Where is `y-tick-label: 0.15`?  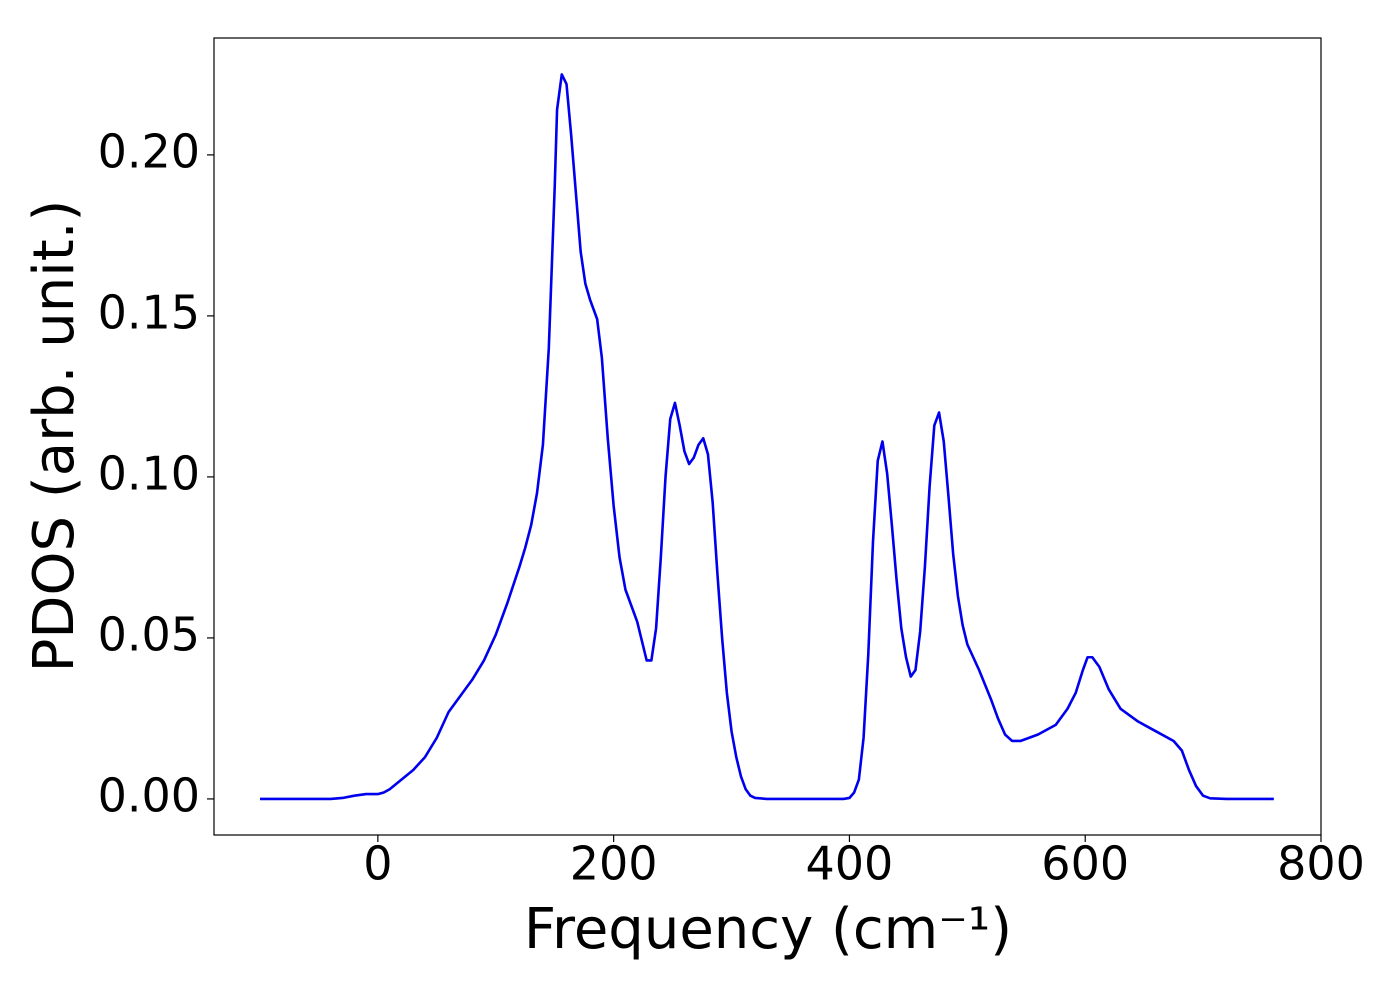
y-tick-label: 0.15 is located at coordinates (149, 312).